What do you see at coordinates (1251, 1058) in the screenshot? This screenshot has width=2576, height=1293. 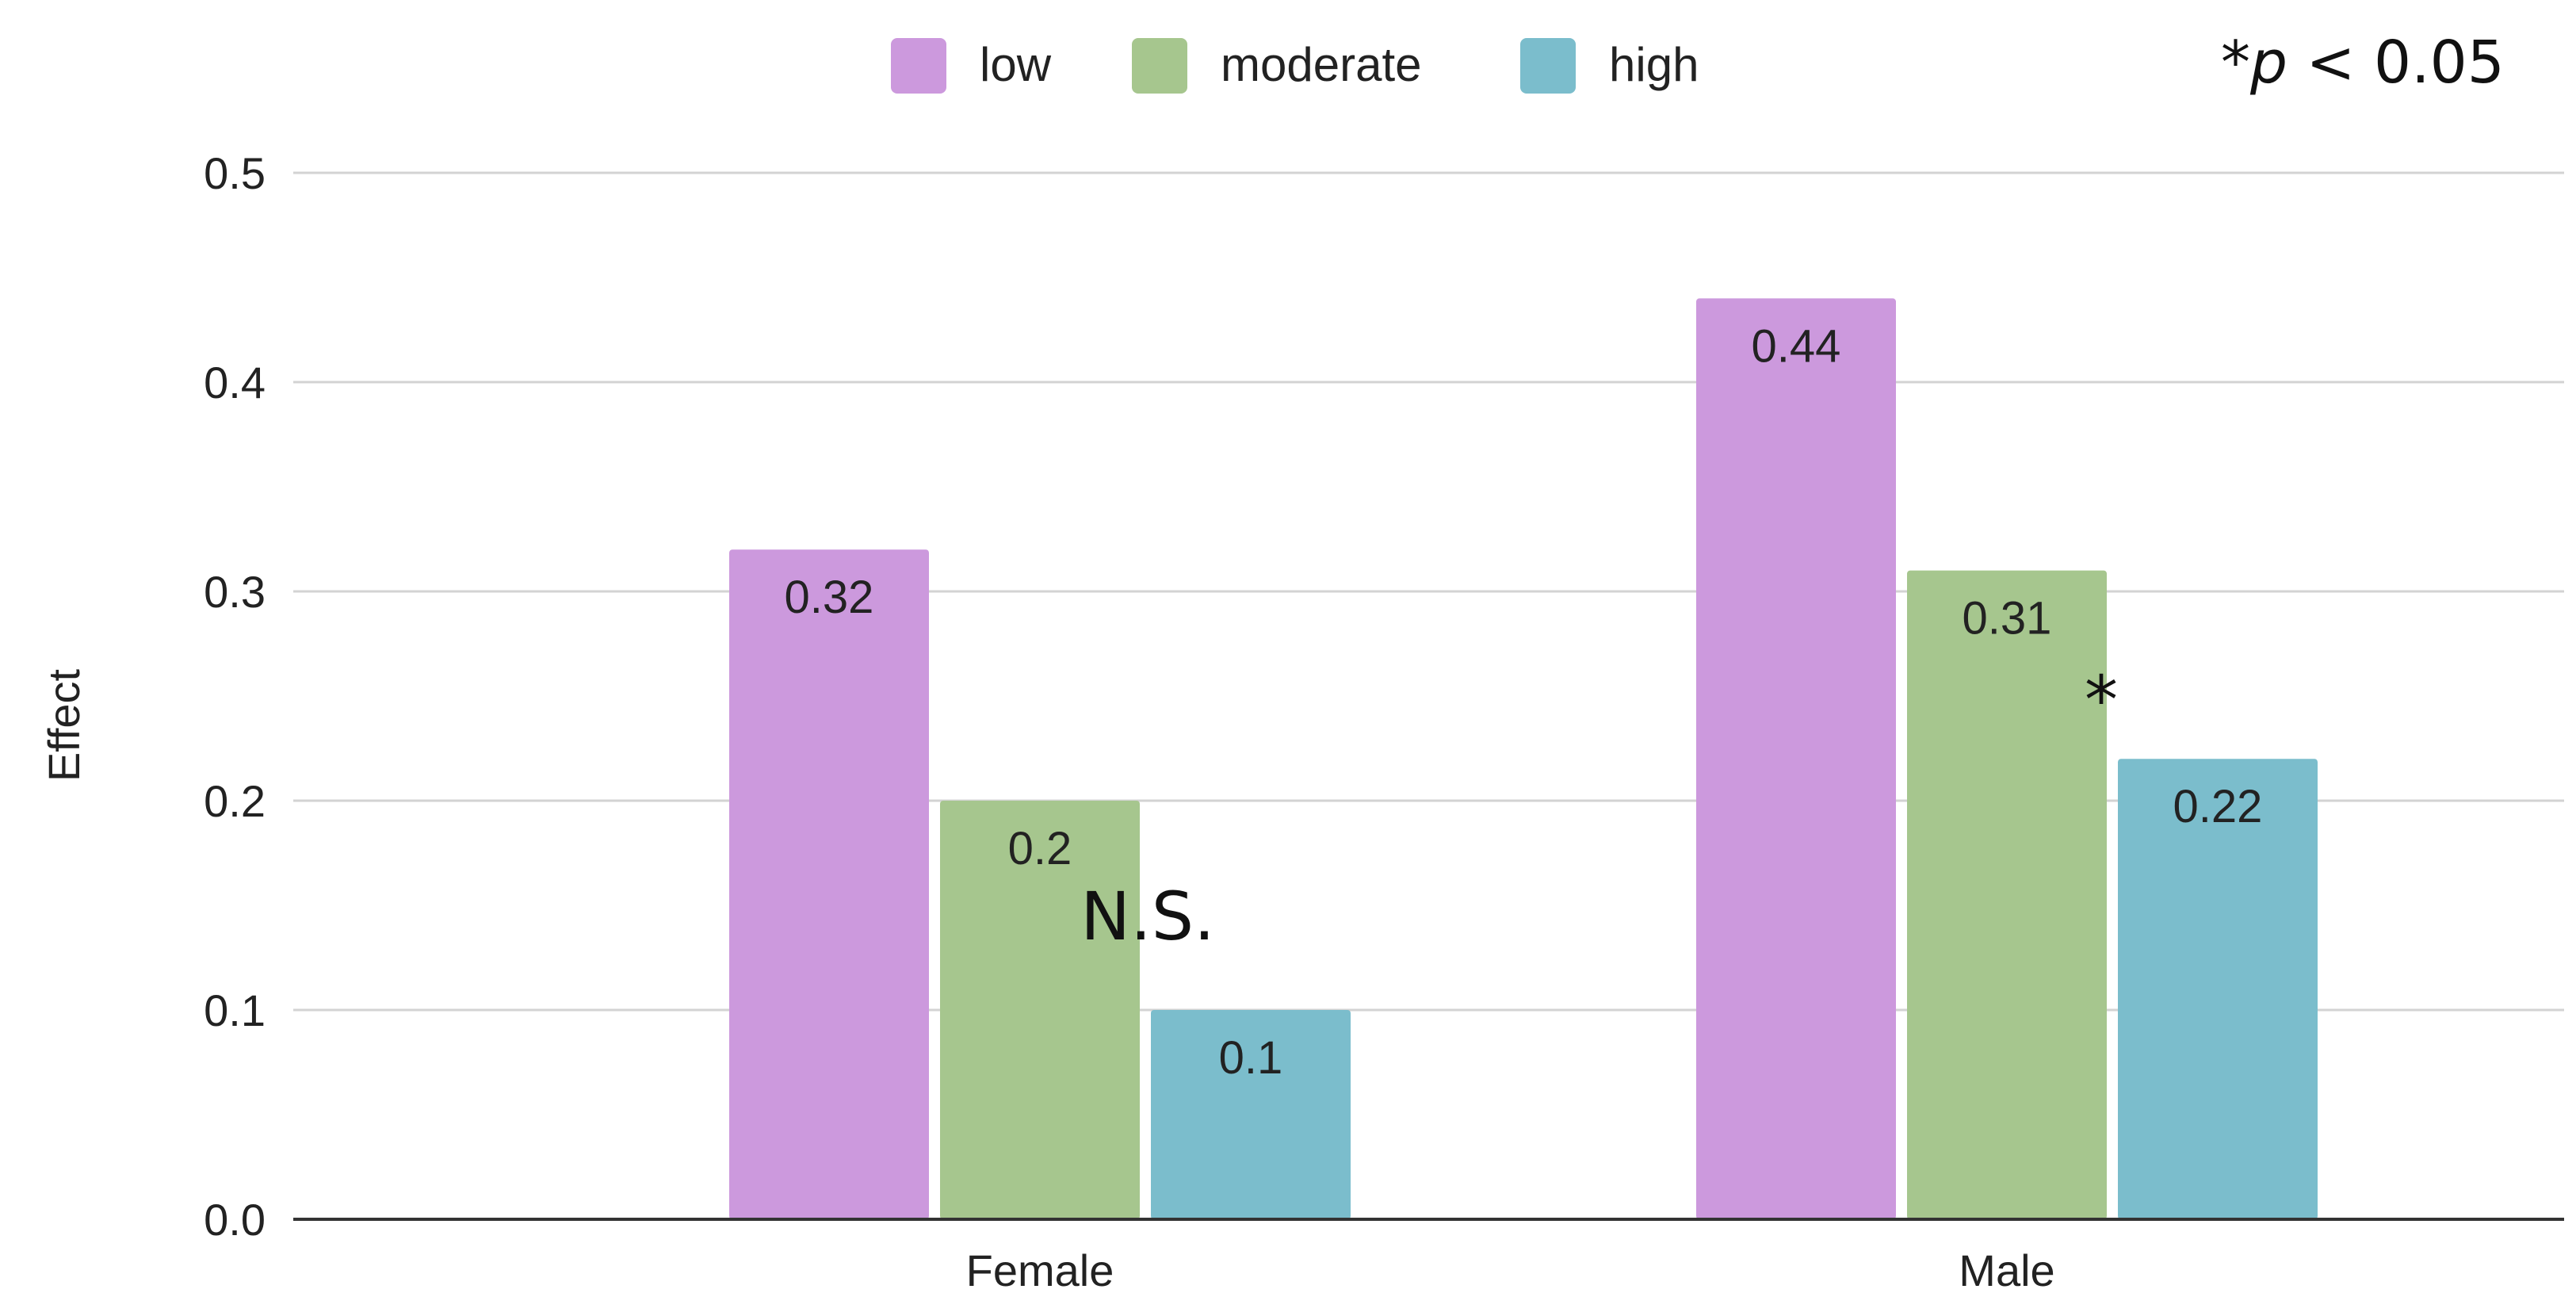 I see `data-label-high-female: 0.1` at bounding box center [1251, 1058].